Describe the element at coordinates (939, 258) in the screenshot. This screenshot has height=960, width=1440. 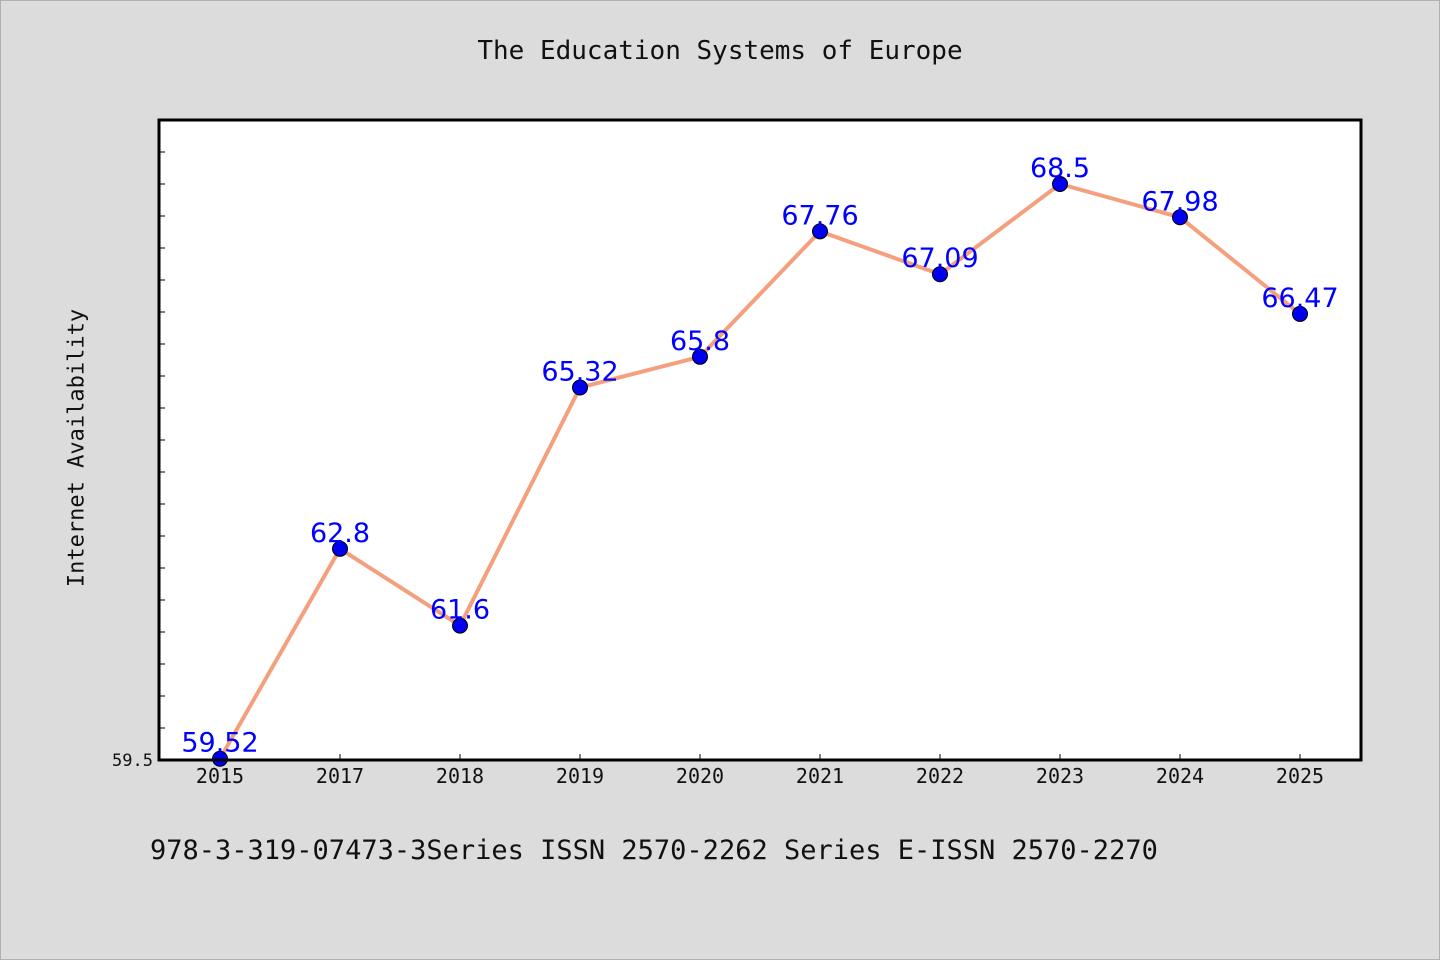
I see `data-label: 67.09` at that location.